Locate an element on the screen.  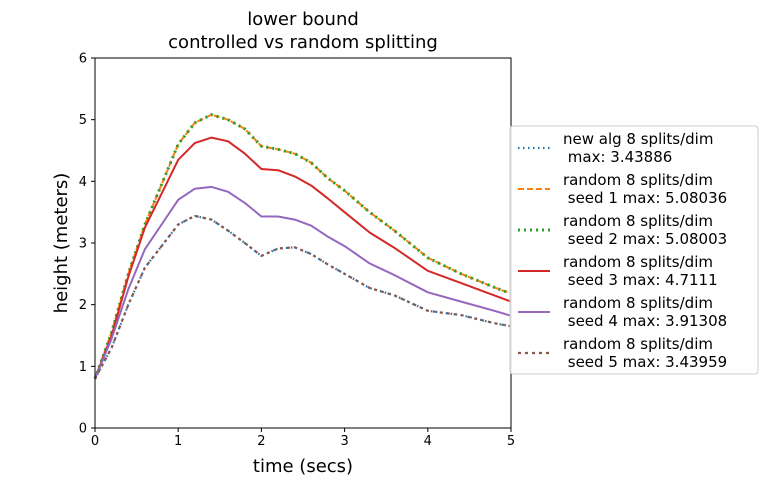
legend-label-5-line-2: seed 4 max: 3.91308 is located at coordinates (645, 321).